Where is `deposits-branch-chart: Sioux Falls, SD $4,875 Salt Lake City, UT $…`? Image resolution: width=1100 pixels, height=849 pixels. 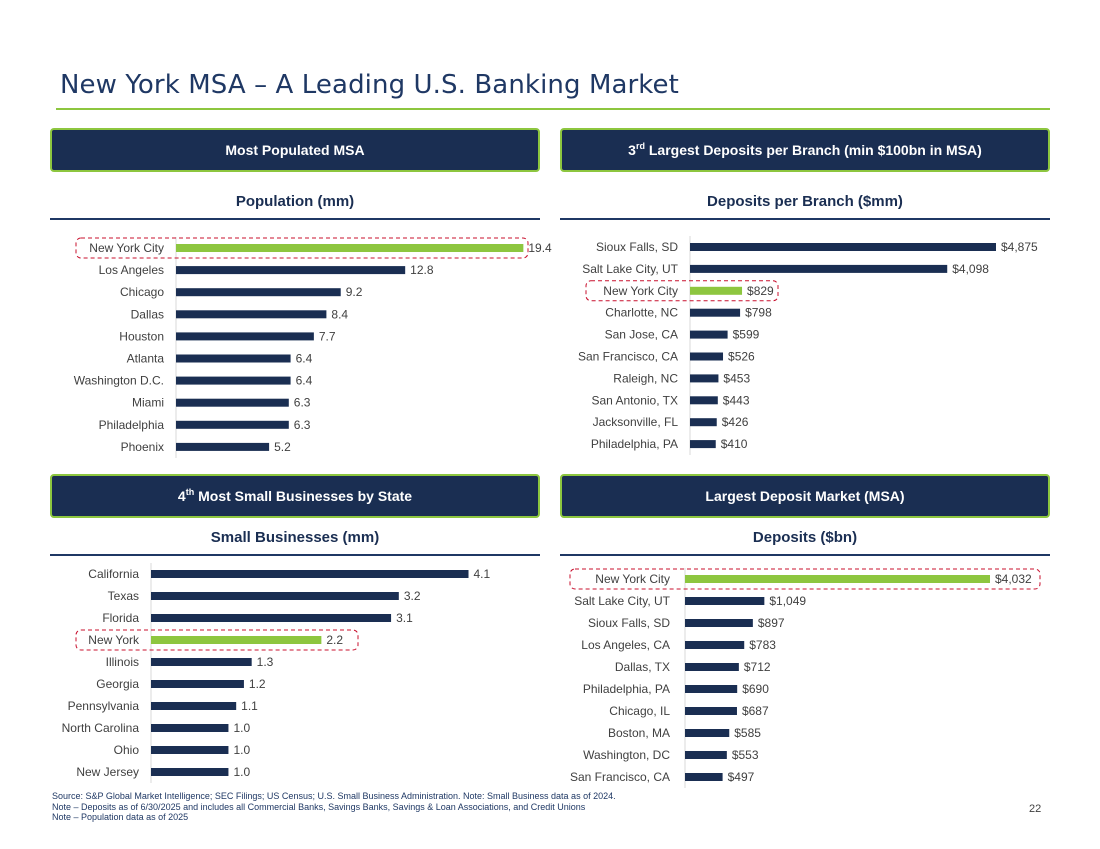 deposits-branch-chart: Sioux Falls, SD $4,875 Salt Lake City, UT $… is located at coordinates (808, 346).